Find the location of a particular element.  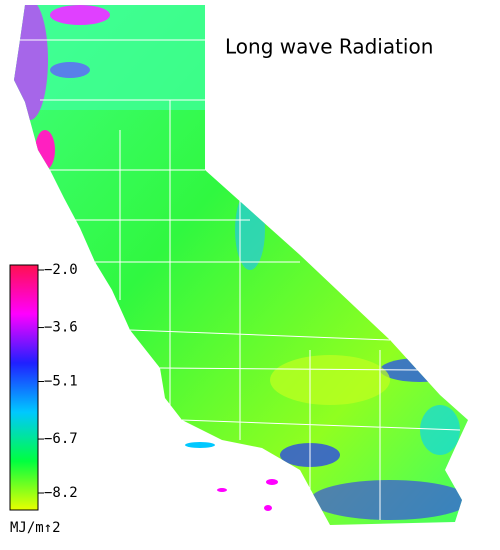

colorbar-tick-label: −3.6 is located at coordinates (61, 328).